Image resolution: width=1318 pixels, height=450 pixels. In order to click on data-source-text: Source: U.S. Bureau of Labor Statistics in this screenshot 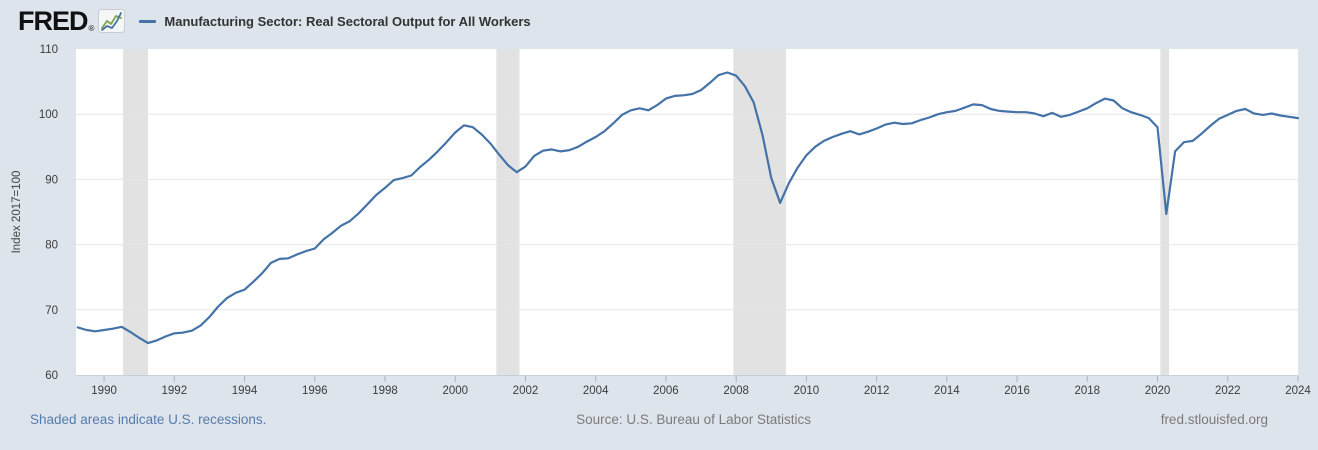, I will do `click(693, 419)`.